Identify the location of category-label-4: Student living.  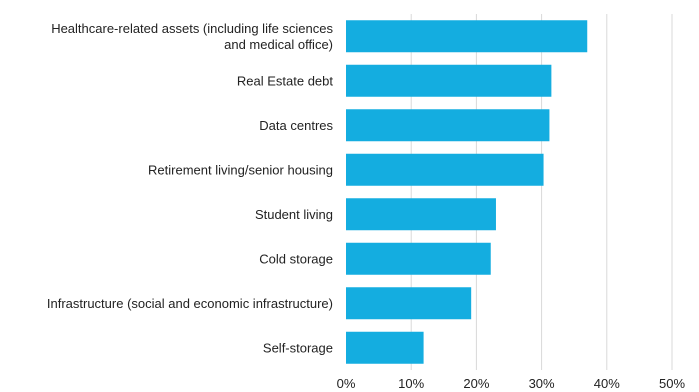
(294, 214).